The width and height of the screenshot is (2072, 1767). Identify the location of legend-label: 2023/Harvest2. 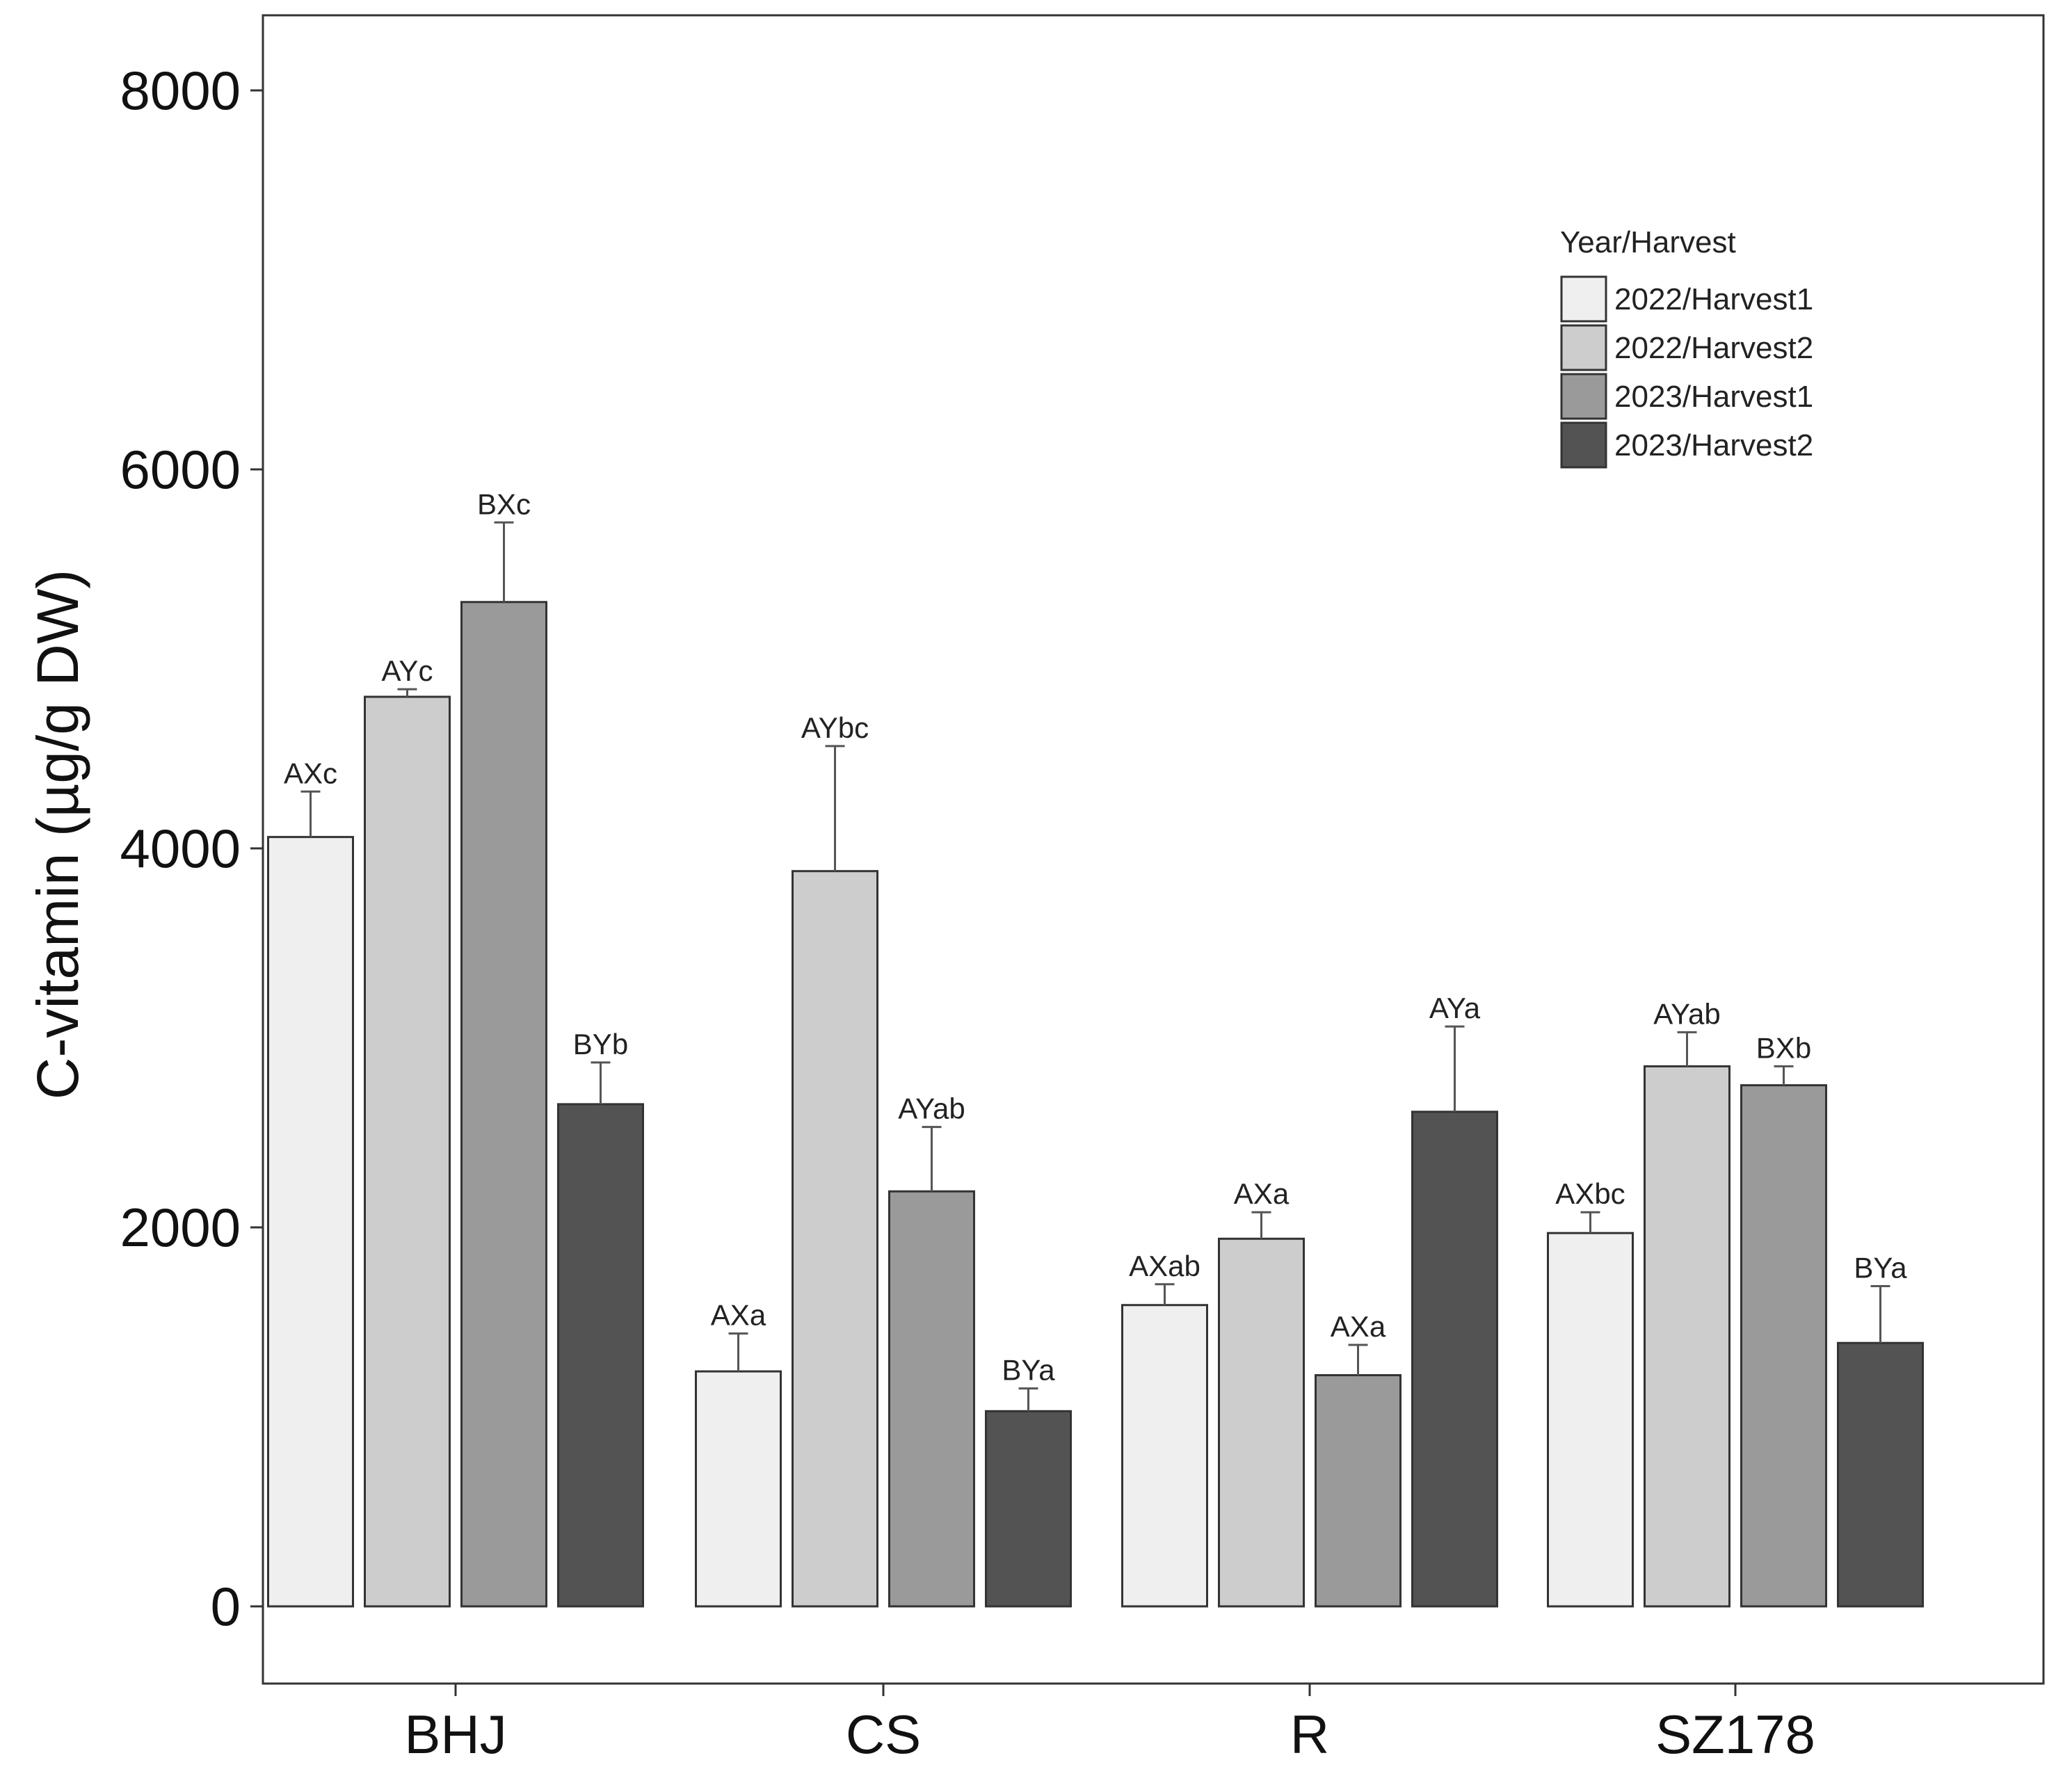
(1713, 445).